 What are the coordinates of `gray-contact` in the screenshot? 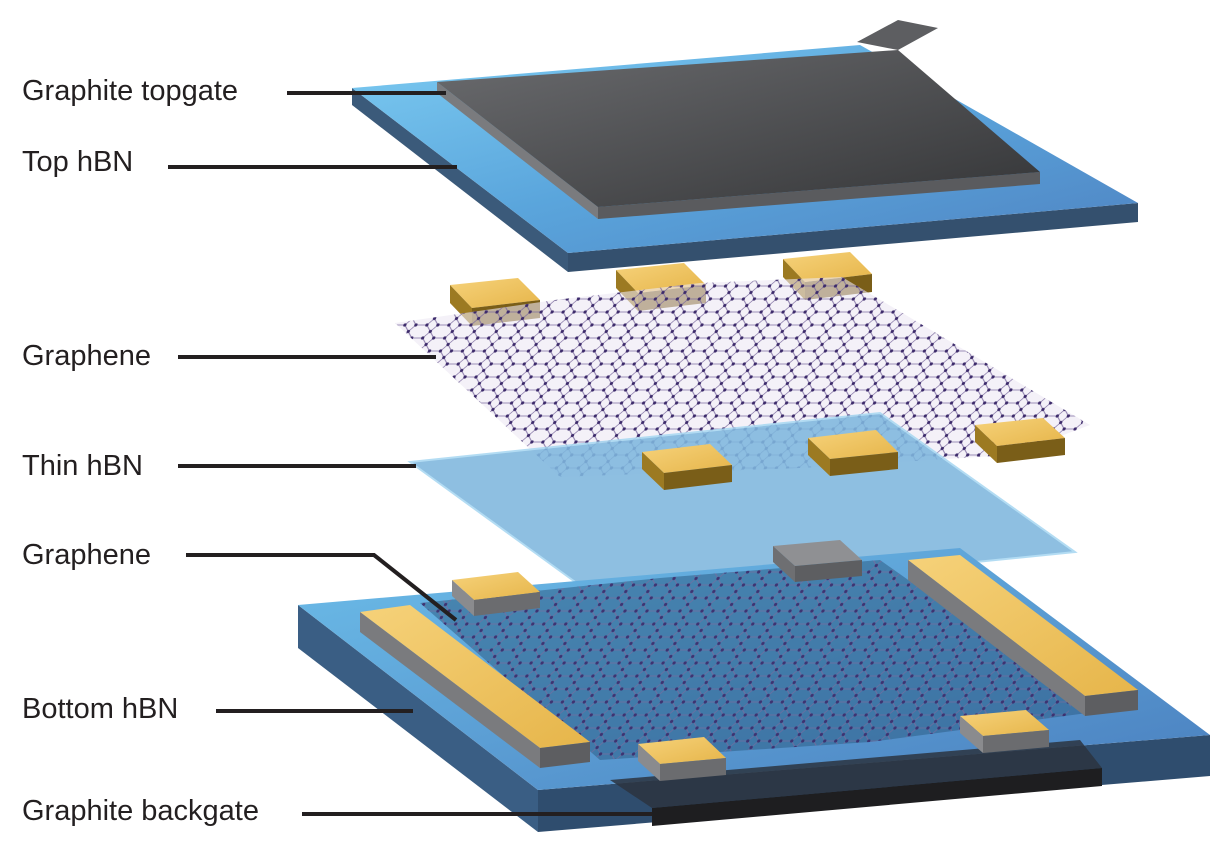 It's located at (817, 561).